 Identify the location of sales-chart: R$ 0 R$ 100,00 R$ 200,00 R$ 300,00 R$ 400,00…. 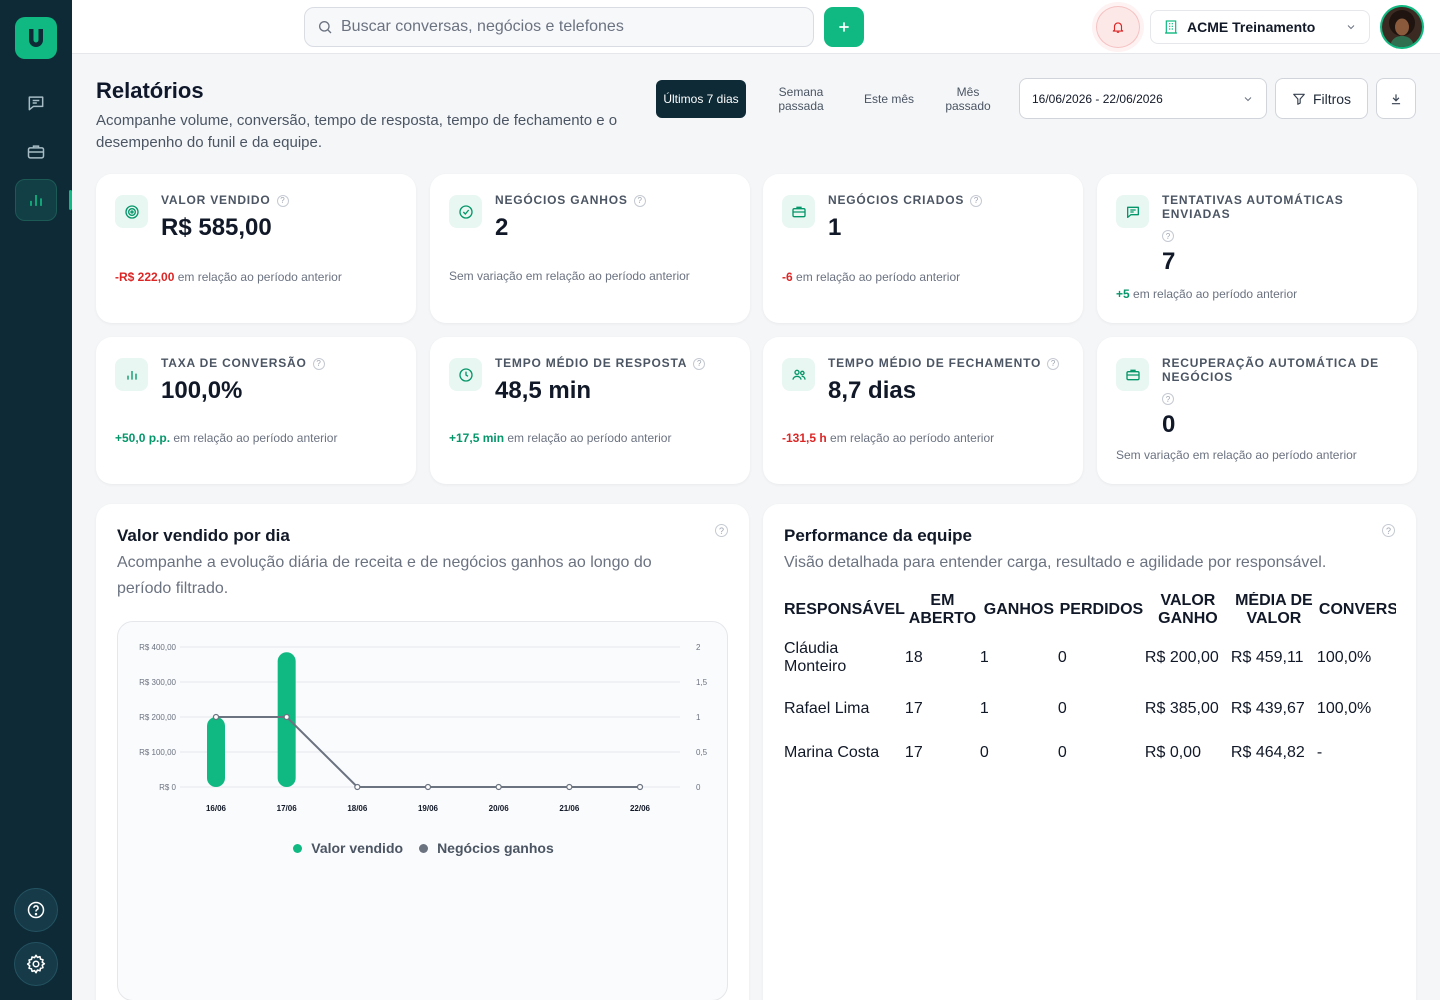
(423, 728).